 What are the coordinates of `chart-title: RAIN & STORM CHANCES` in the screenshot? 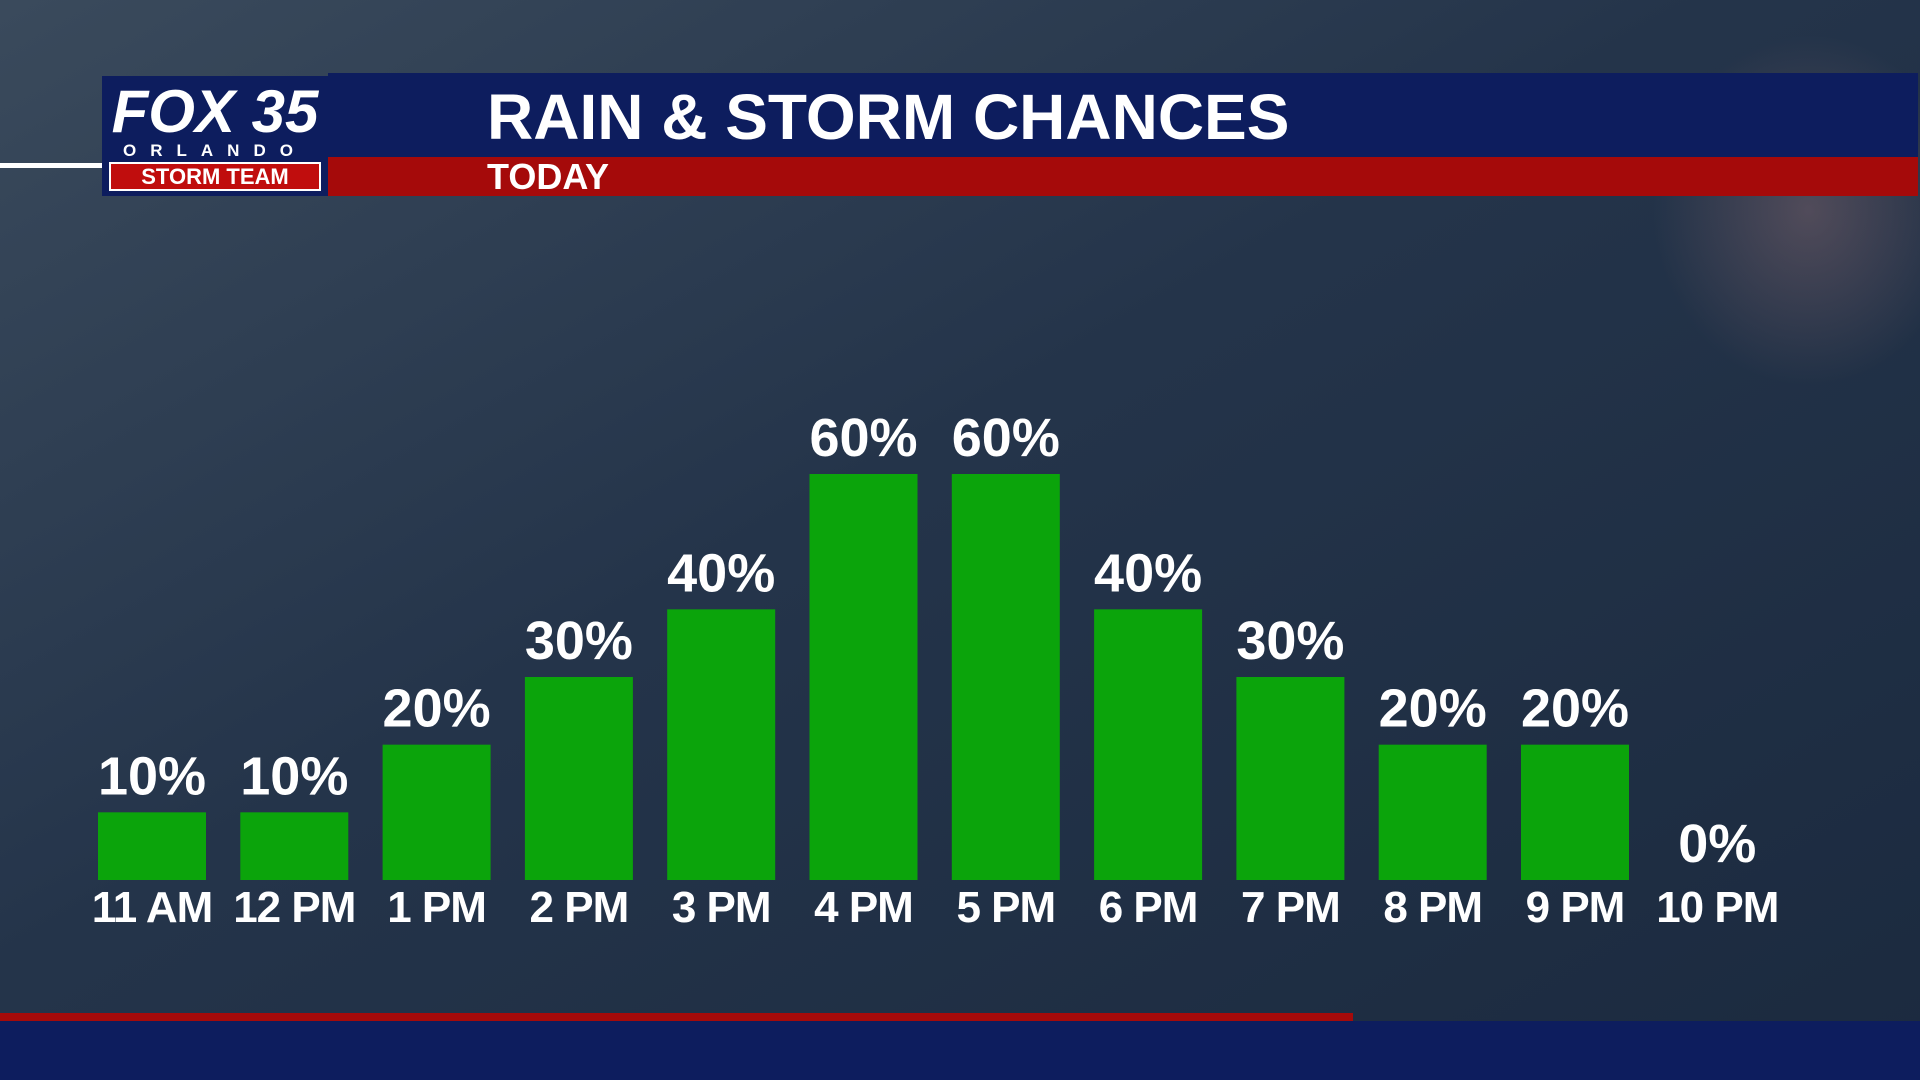 It's located at (888, 117).